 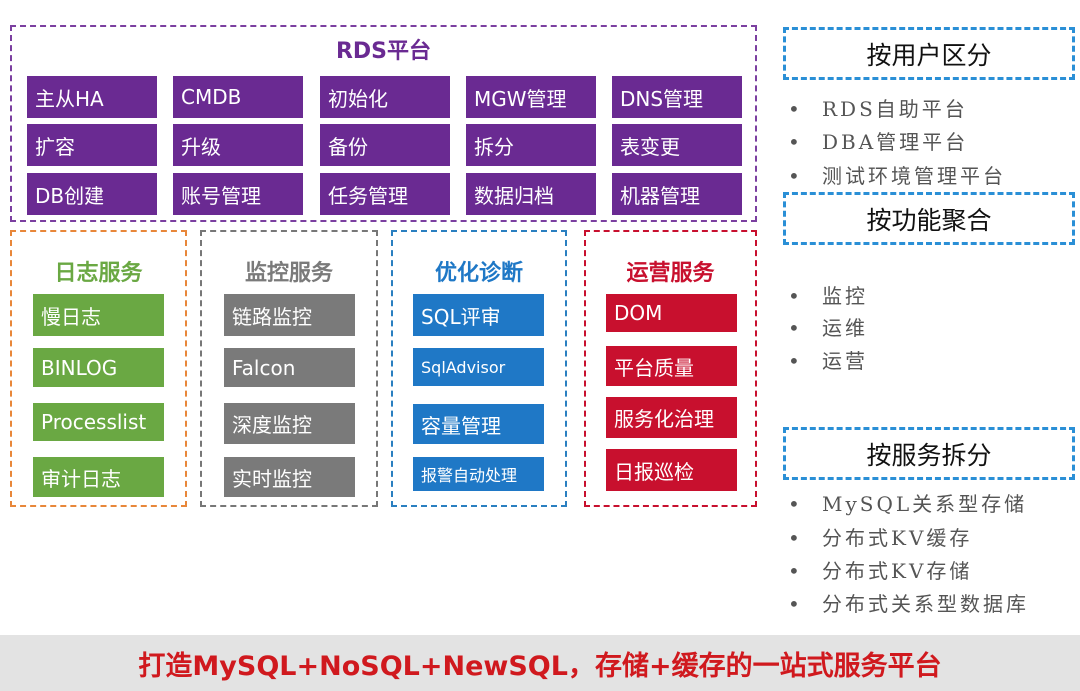 I want to click on rds-platform-title: RDS平台, so click(x=383, y=51).